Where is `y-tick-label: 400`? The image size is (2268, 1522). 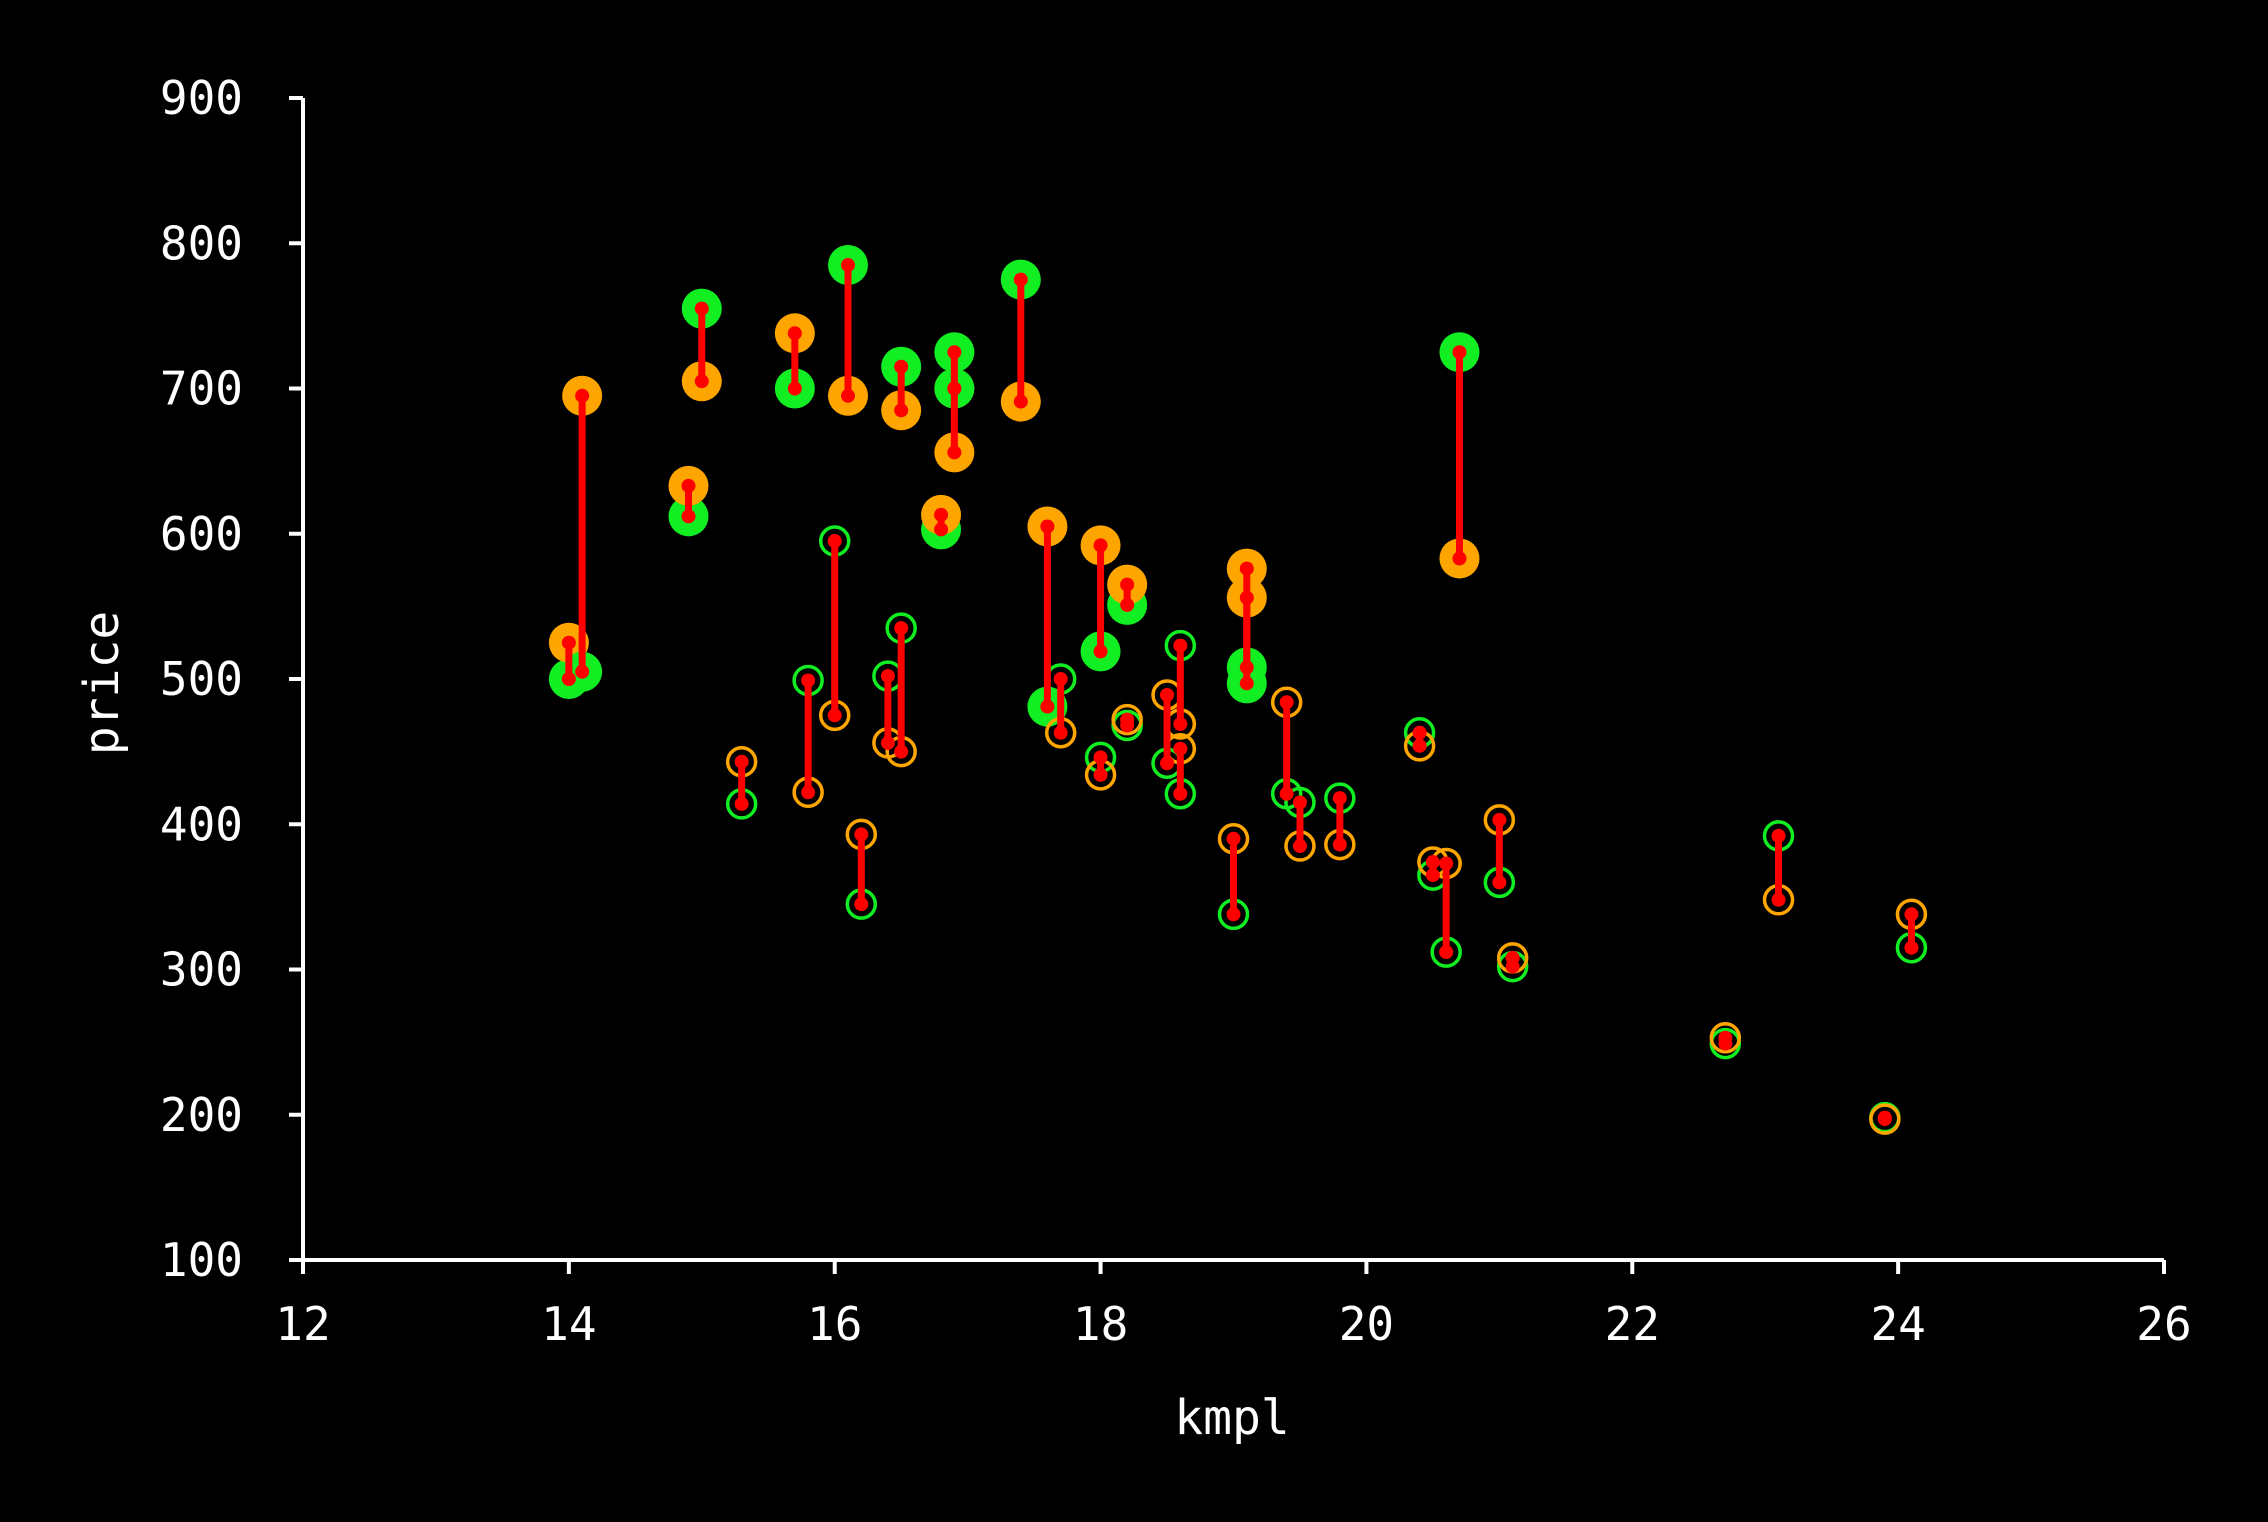 y-tick-label: 400 is located at coordinates (201, 824).